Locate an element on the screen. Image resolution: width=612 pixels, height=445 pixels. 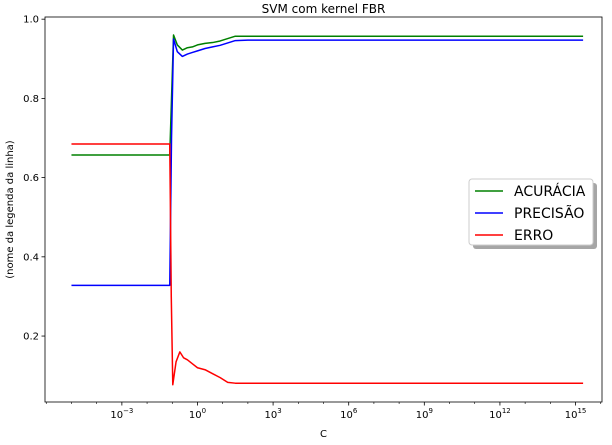
legend-items: ACURÁCIA PRECISÃO ERRO is located at coordinates (530, 213).